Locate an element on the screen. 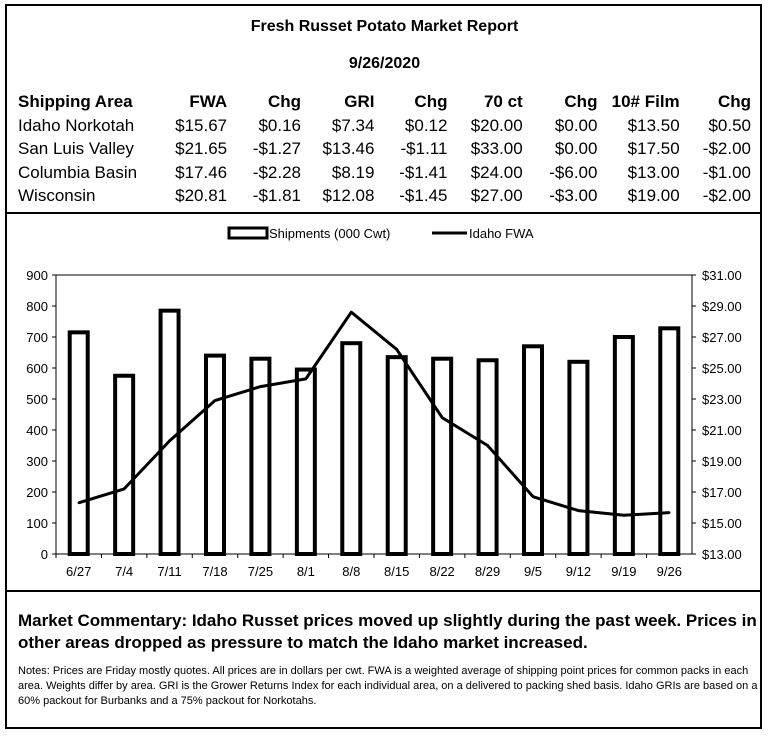 The image size is (769, 736). y-right-tick-label: $21.00 is located at coordinates (722, 430).